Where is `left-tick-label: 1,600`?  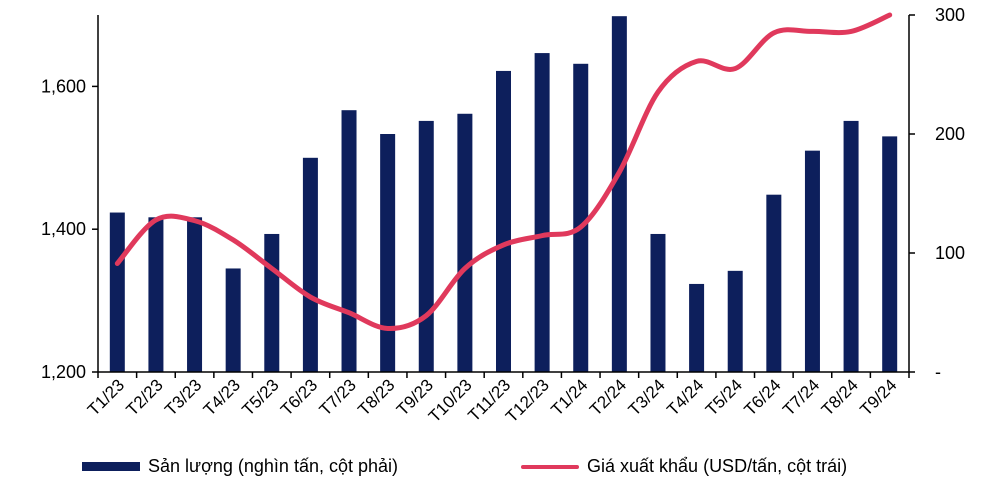 left-tick-label: 1,600 is located at coordinates (63, 86).